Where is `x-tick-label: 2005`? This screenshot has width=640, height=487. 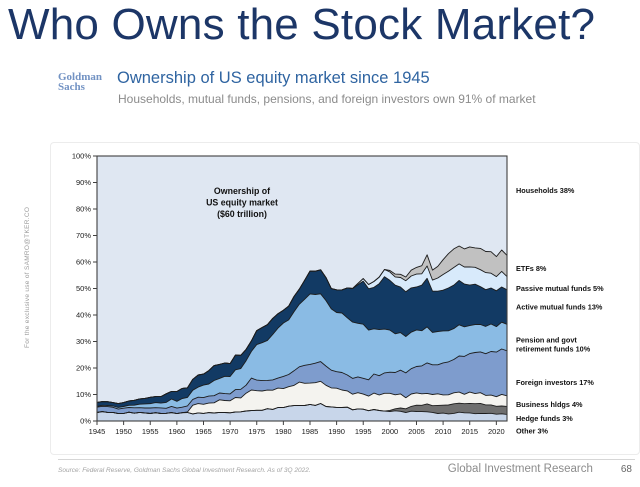 x-tick-label: 2005 is located at coordinates (416, 431).